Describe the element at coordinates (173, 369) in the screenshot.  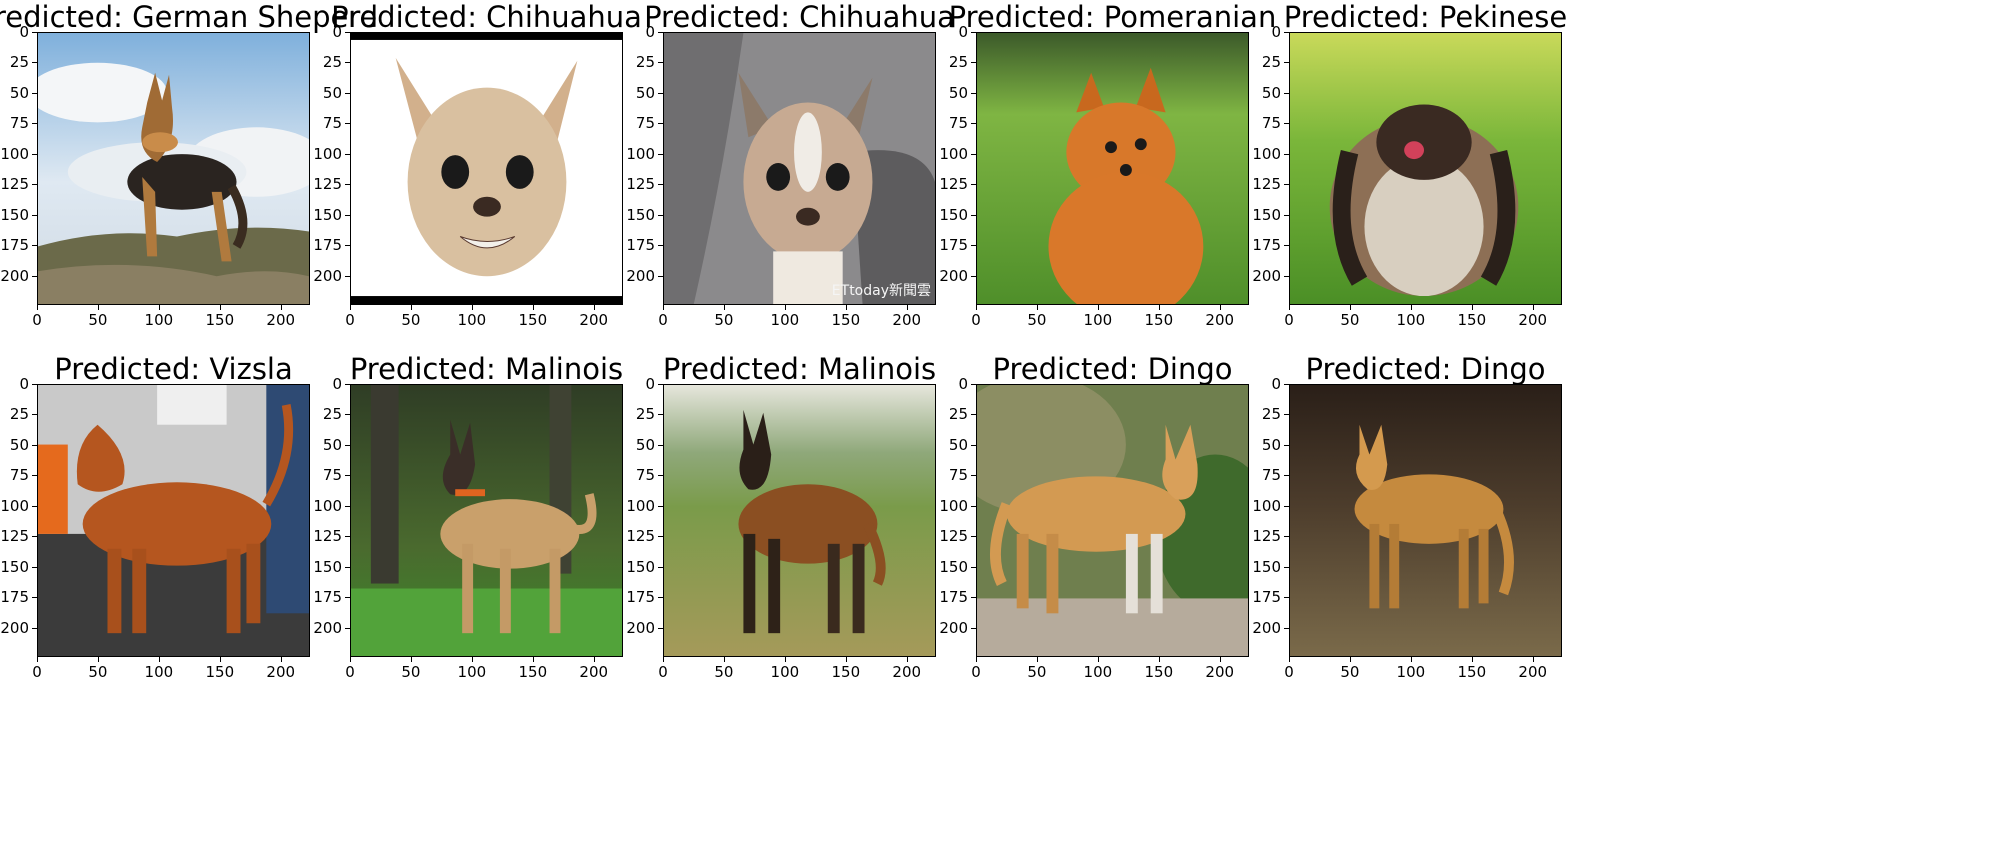
I see `prediction-title: Predicted: Vizsla` at that location.